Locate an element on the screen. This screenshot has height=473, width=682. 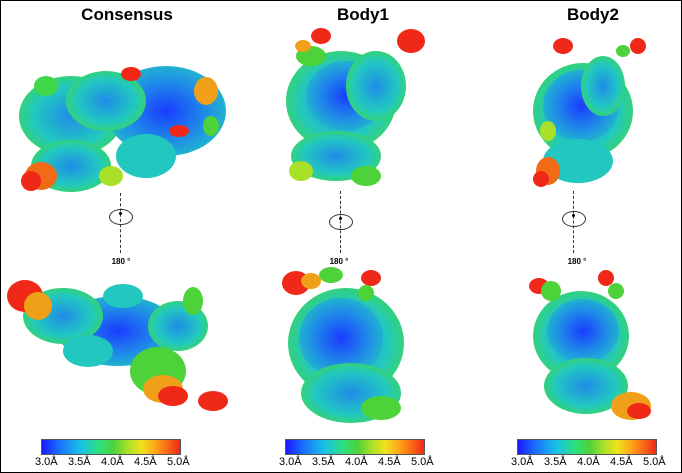
title-body2: Body2 is located at coordinates (593, 14).